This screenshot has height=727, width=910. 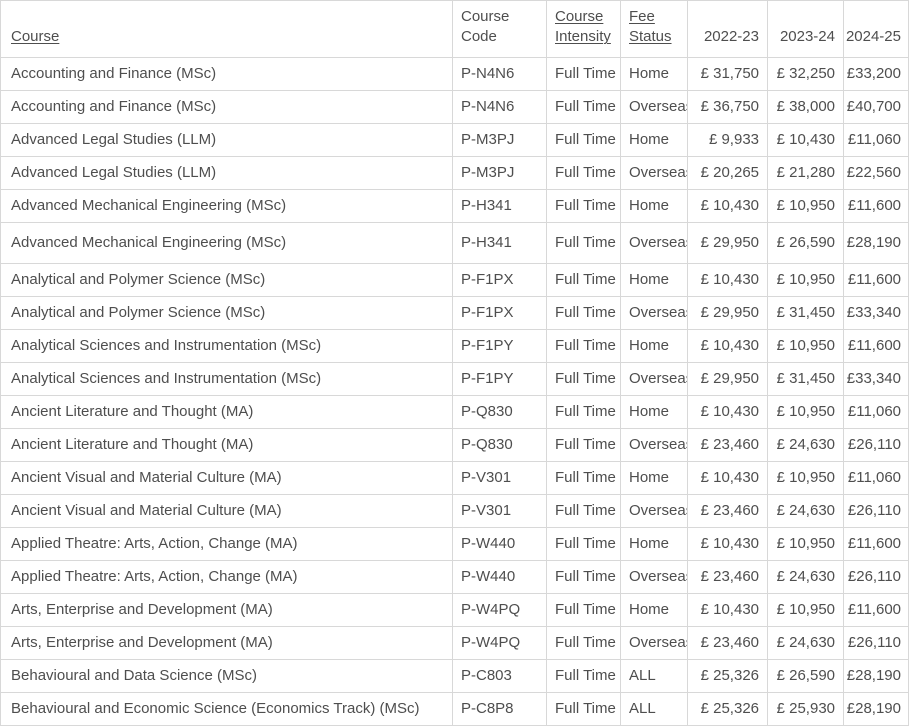 I want to click on fee-2023-24-cell: £ 38,000, so click(x=805, y=106).